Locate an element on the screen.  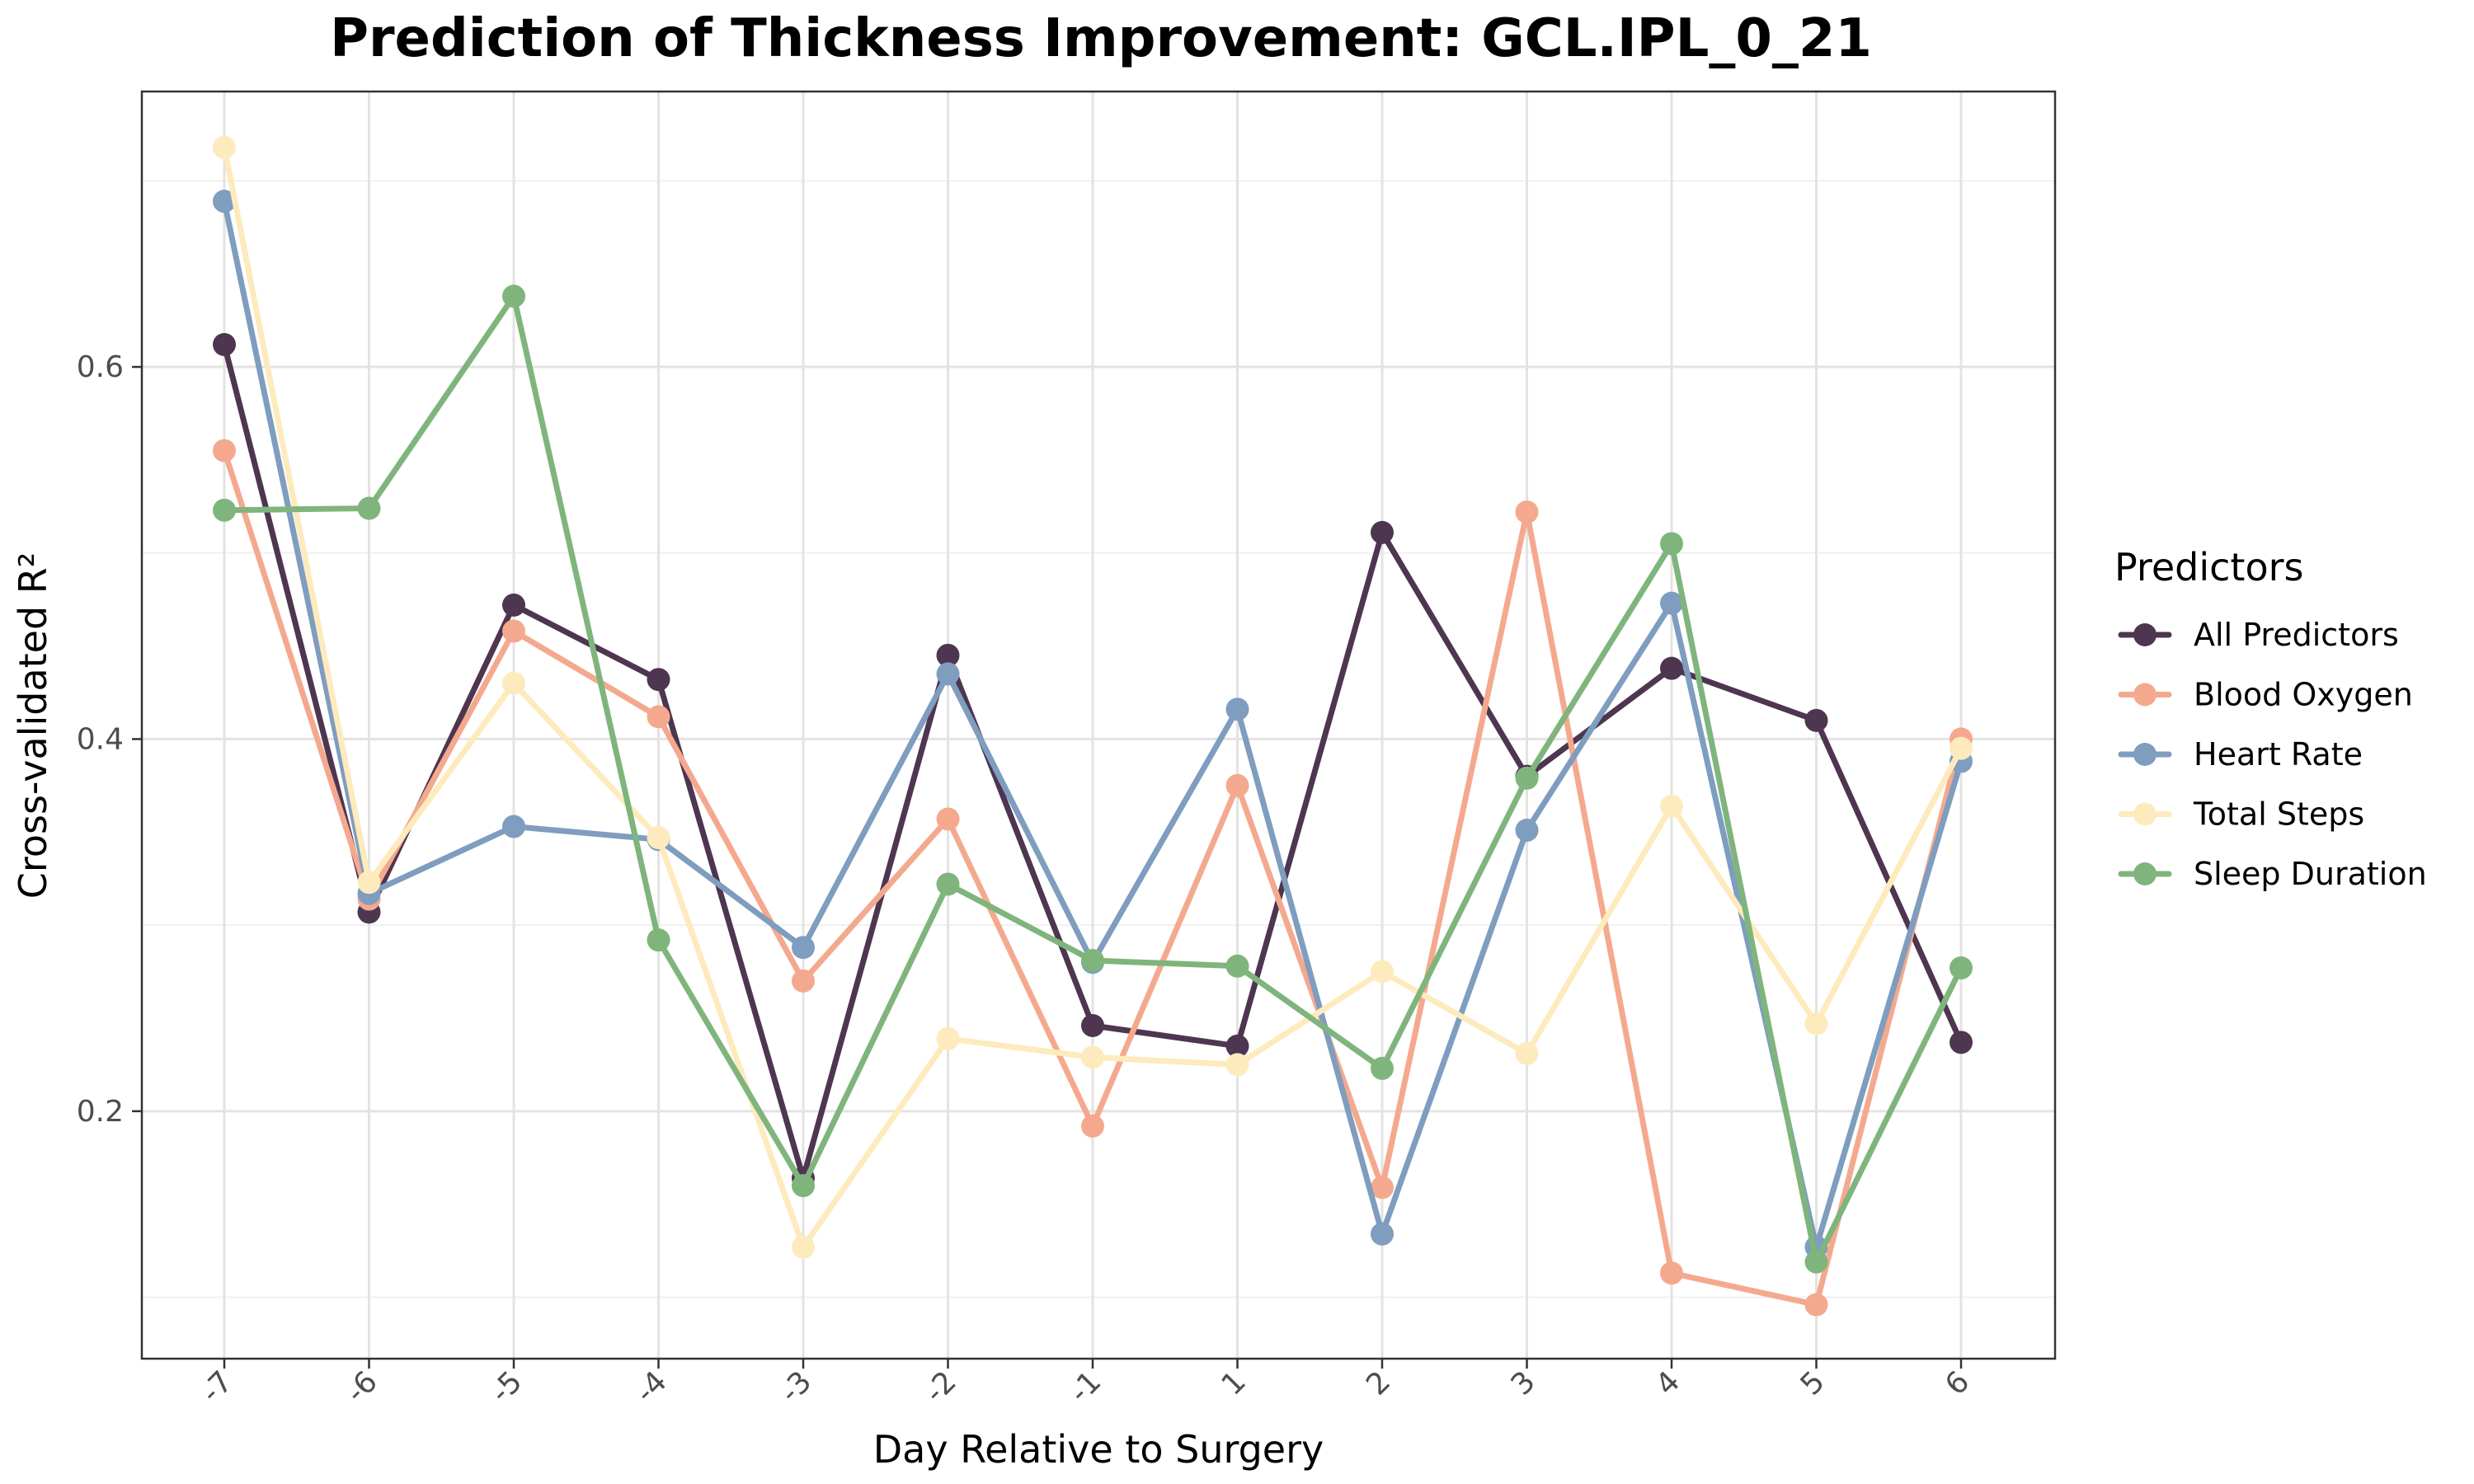
legend-label-sleep-duration: Sleep Duration is located at coordinates (2310, 874).